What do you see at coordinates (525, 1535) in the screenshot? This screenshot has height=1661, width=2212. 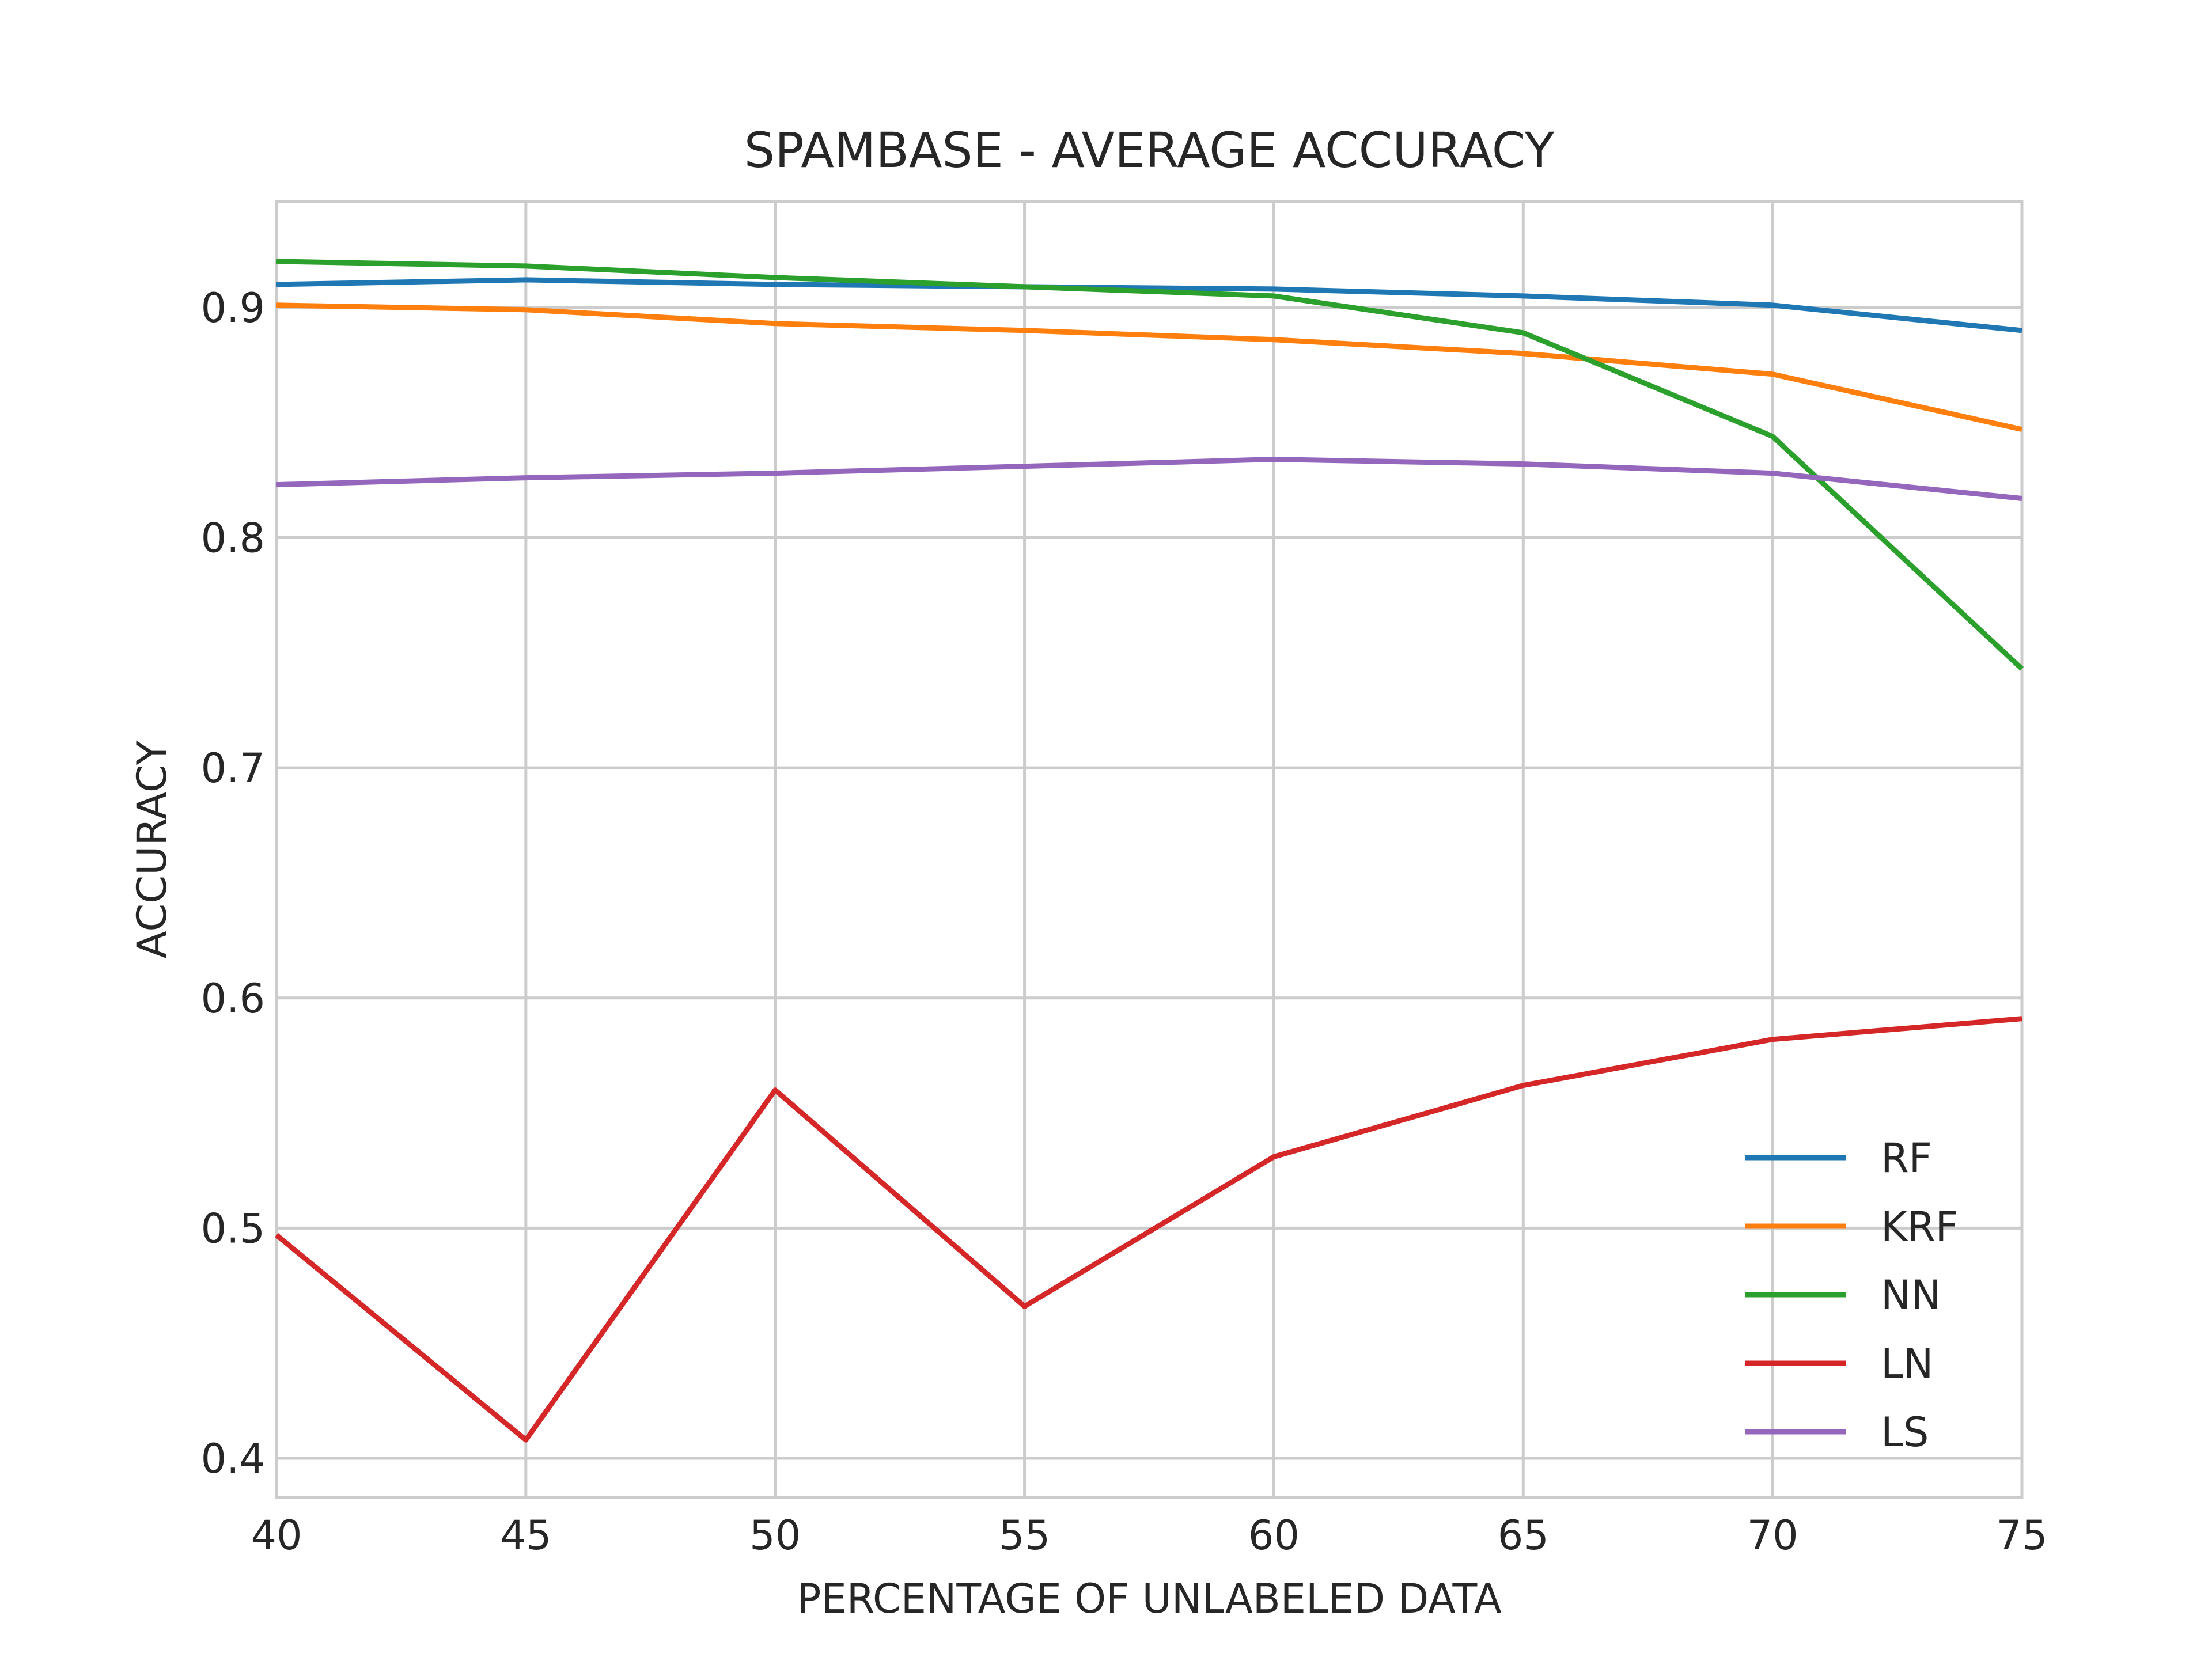 I see `x-tick-label: 45` at bounding box center [525, 1535].